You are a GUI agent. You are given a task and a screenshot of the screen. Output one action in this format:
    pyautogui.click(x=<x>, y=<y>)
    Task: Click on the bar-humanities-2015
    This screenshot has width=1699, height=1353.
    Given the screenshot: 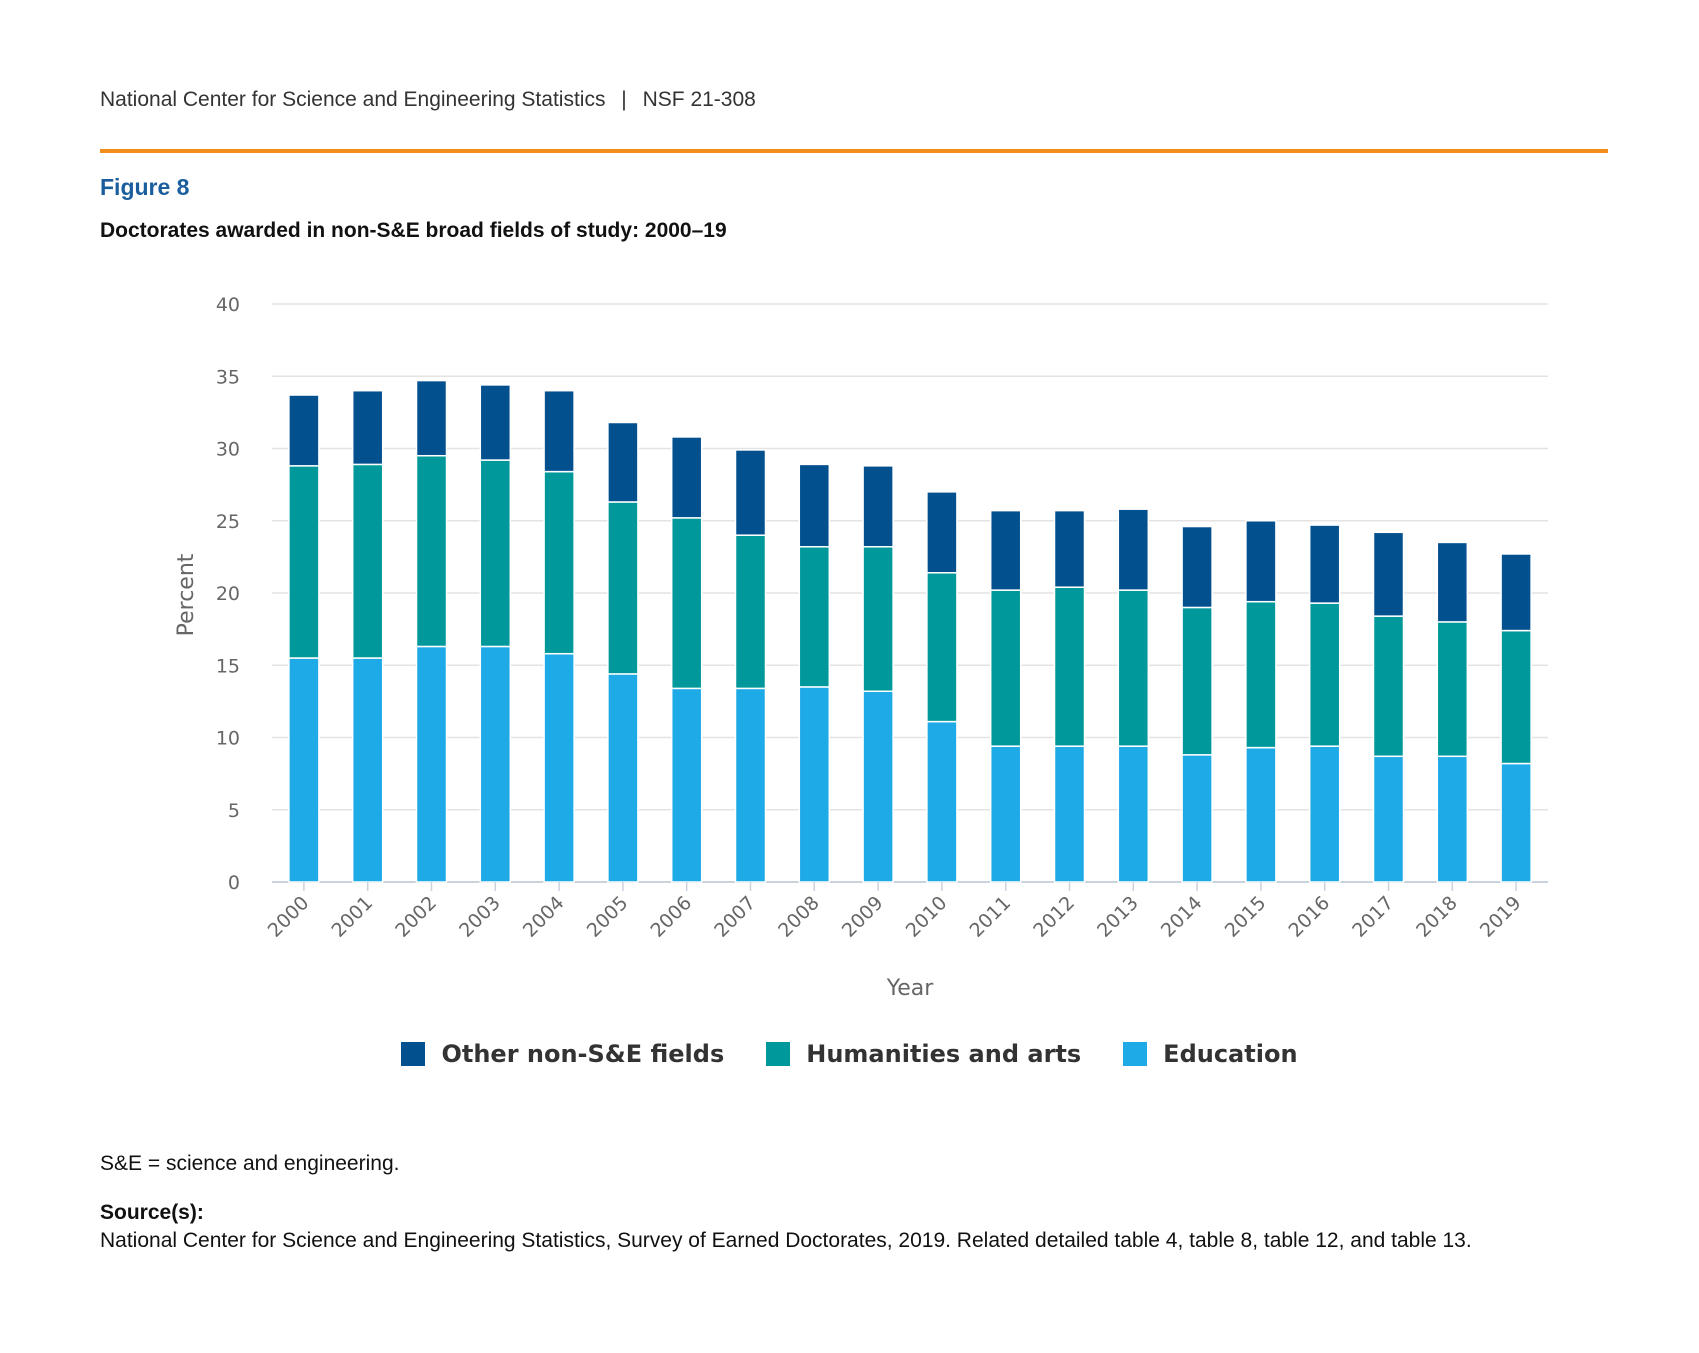 What is the action you would take?
    pyautogui.click(x=1261, y=674)
    